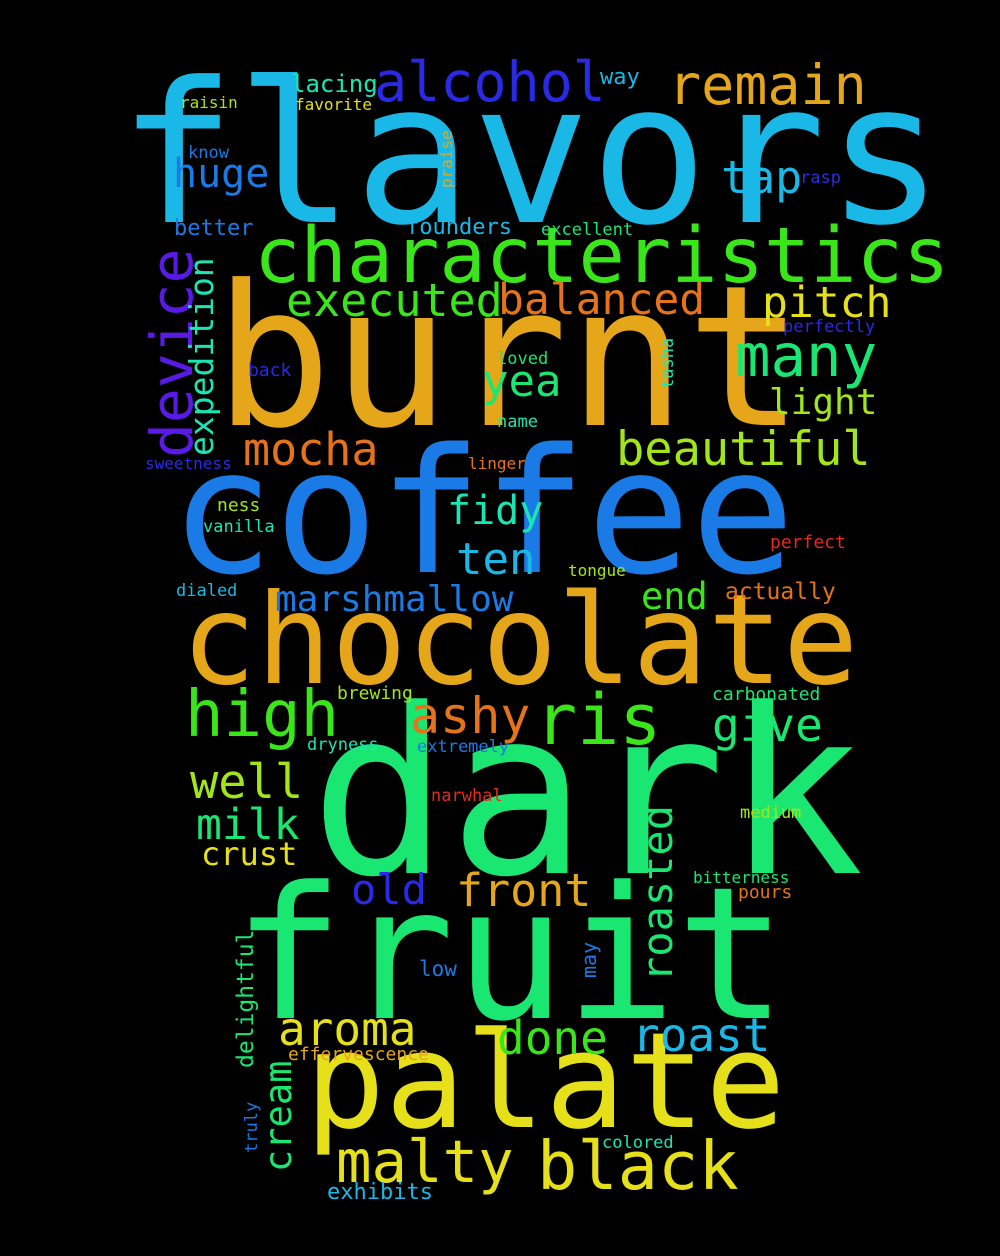 This screenshot has height=1256, width=1000. I want to click on cloud-word-truly: truly, so click(252, 1127).